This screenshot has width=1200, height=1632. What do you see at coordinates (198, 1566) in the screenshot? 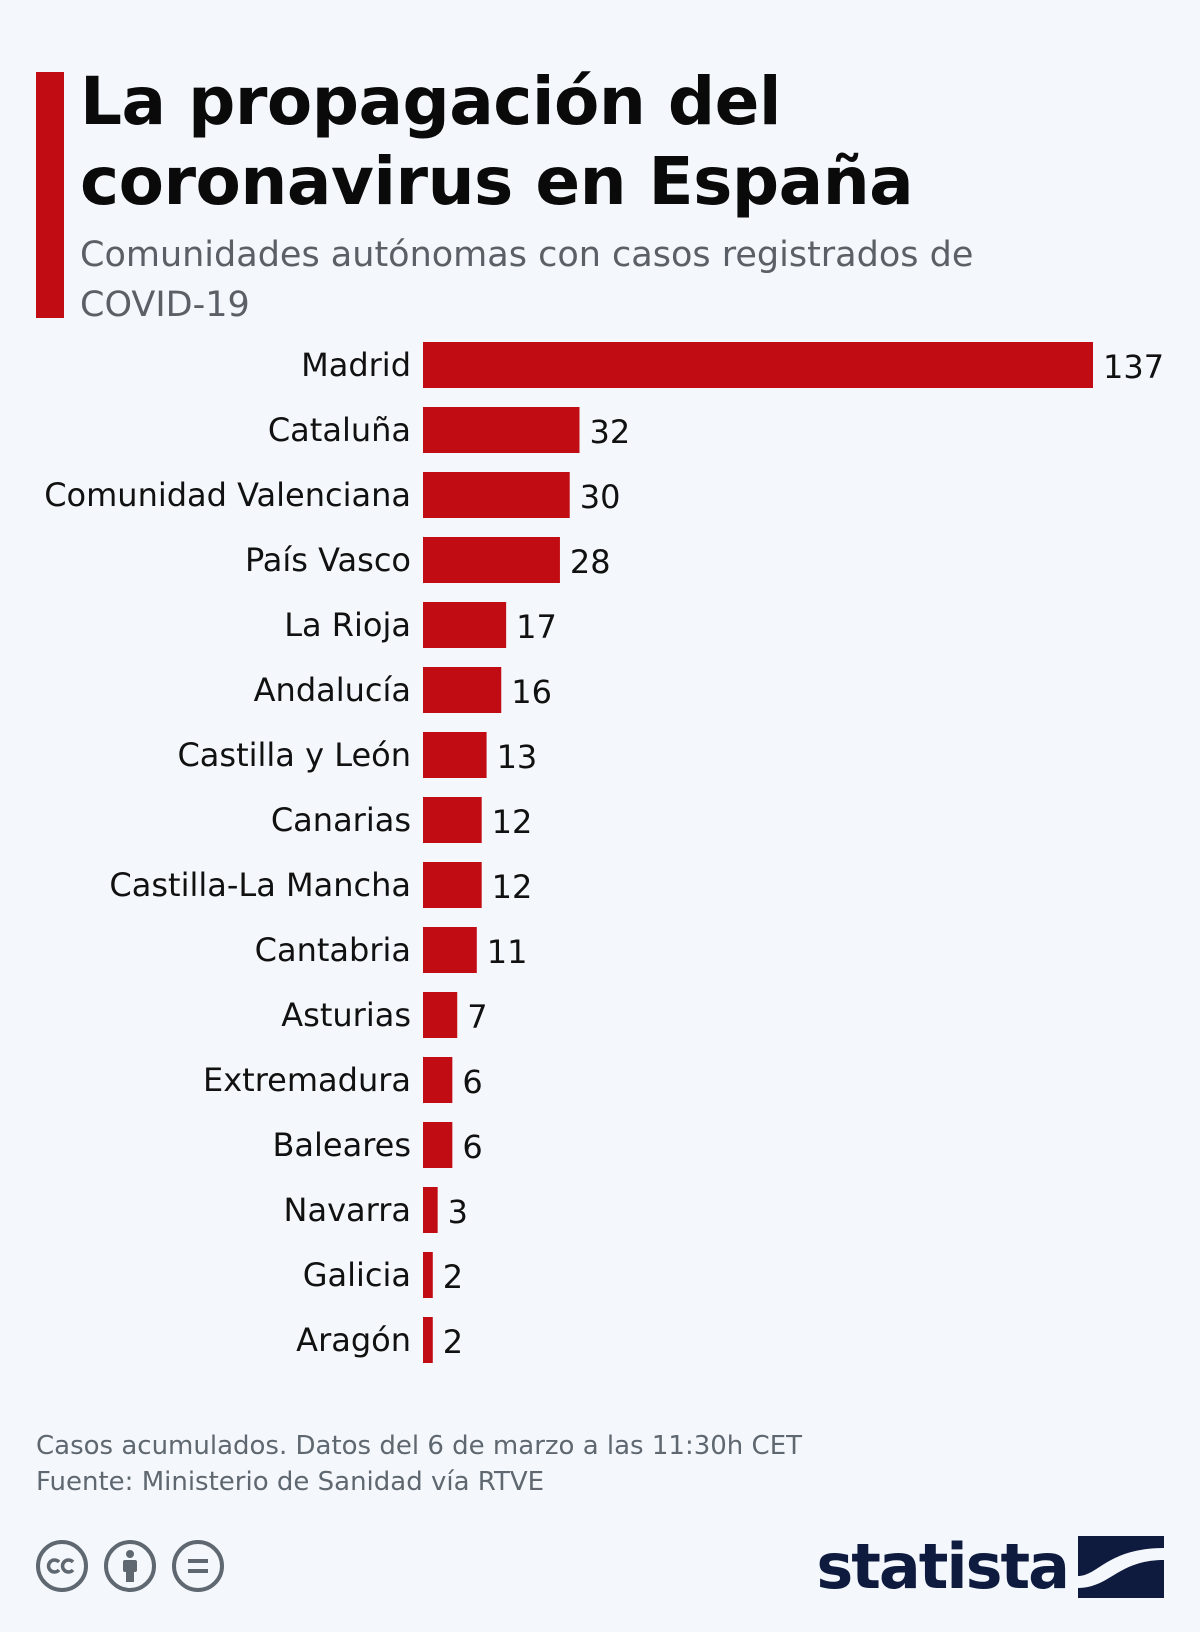
I see `no-derivatives-icon` at bounding box center [198, 1566].